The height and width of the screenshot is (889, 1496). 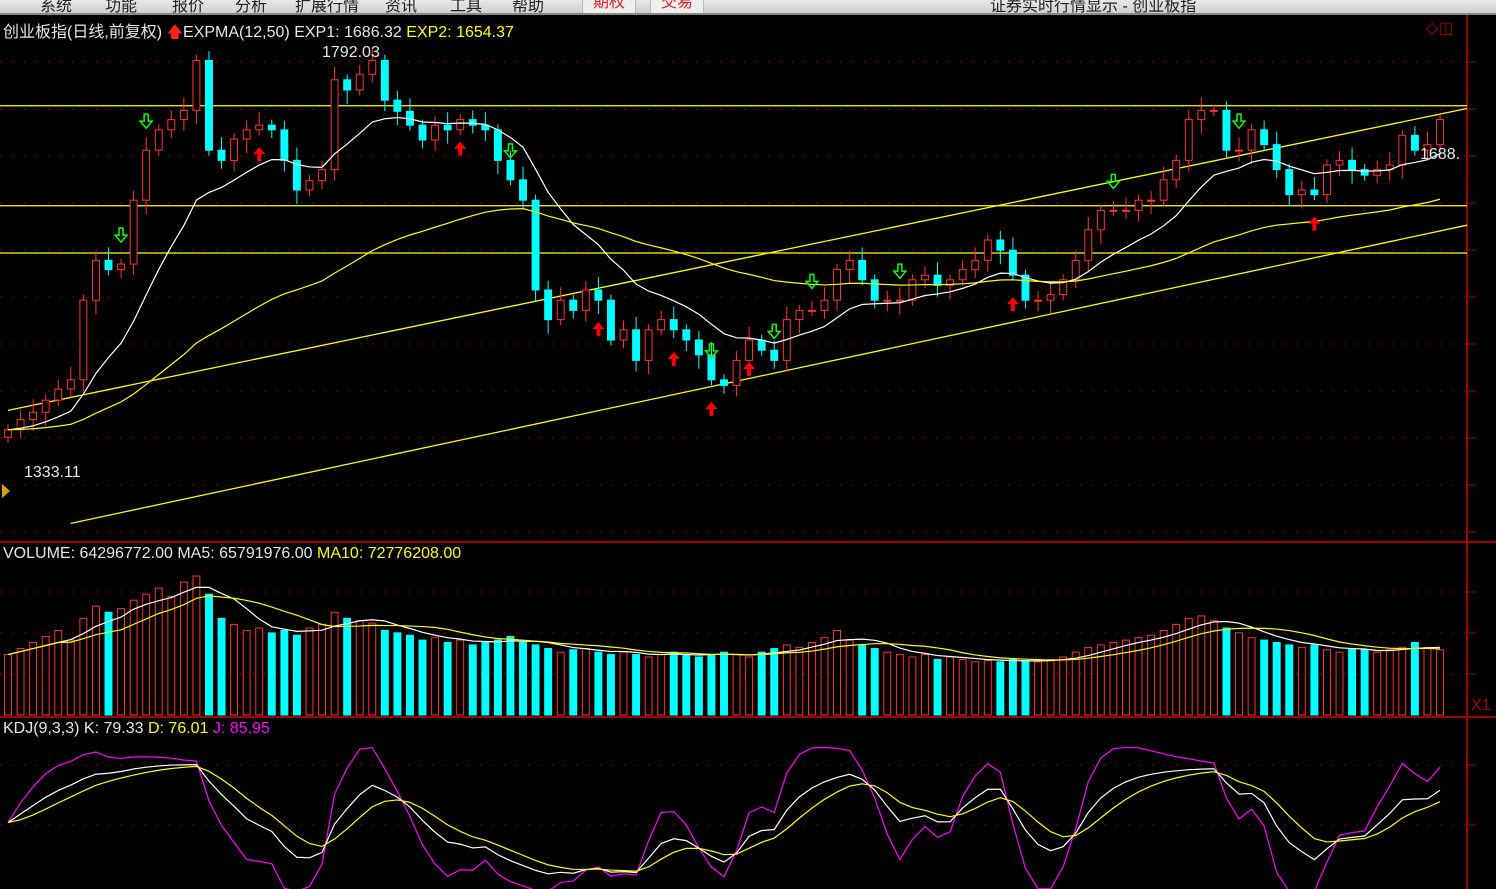 What do you see at coordinates (1432, 28) in the screenshot?
I see `diamond-icon: ◇` at bounding box center [1432, 28].